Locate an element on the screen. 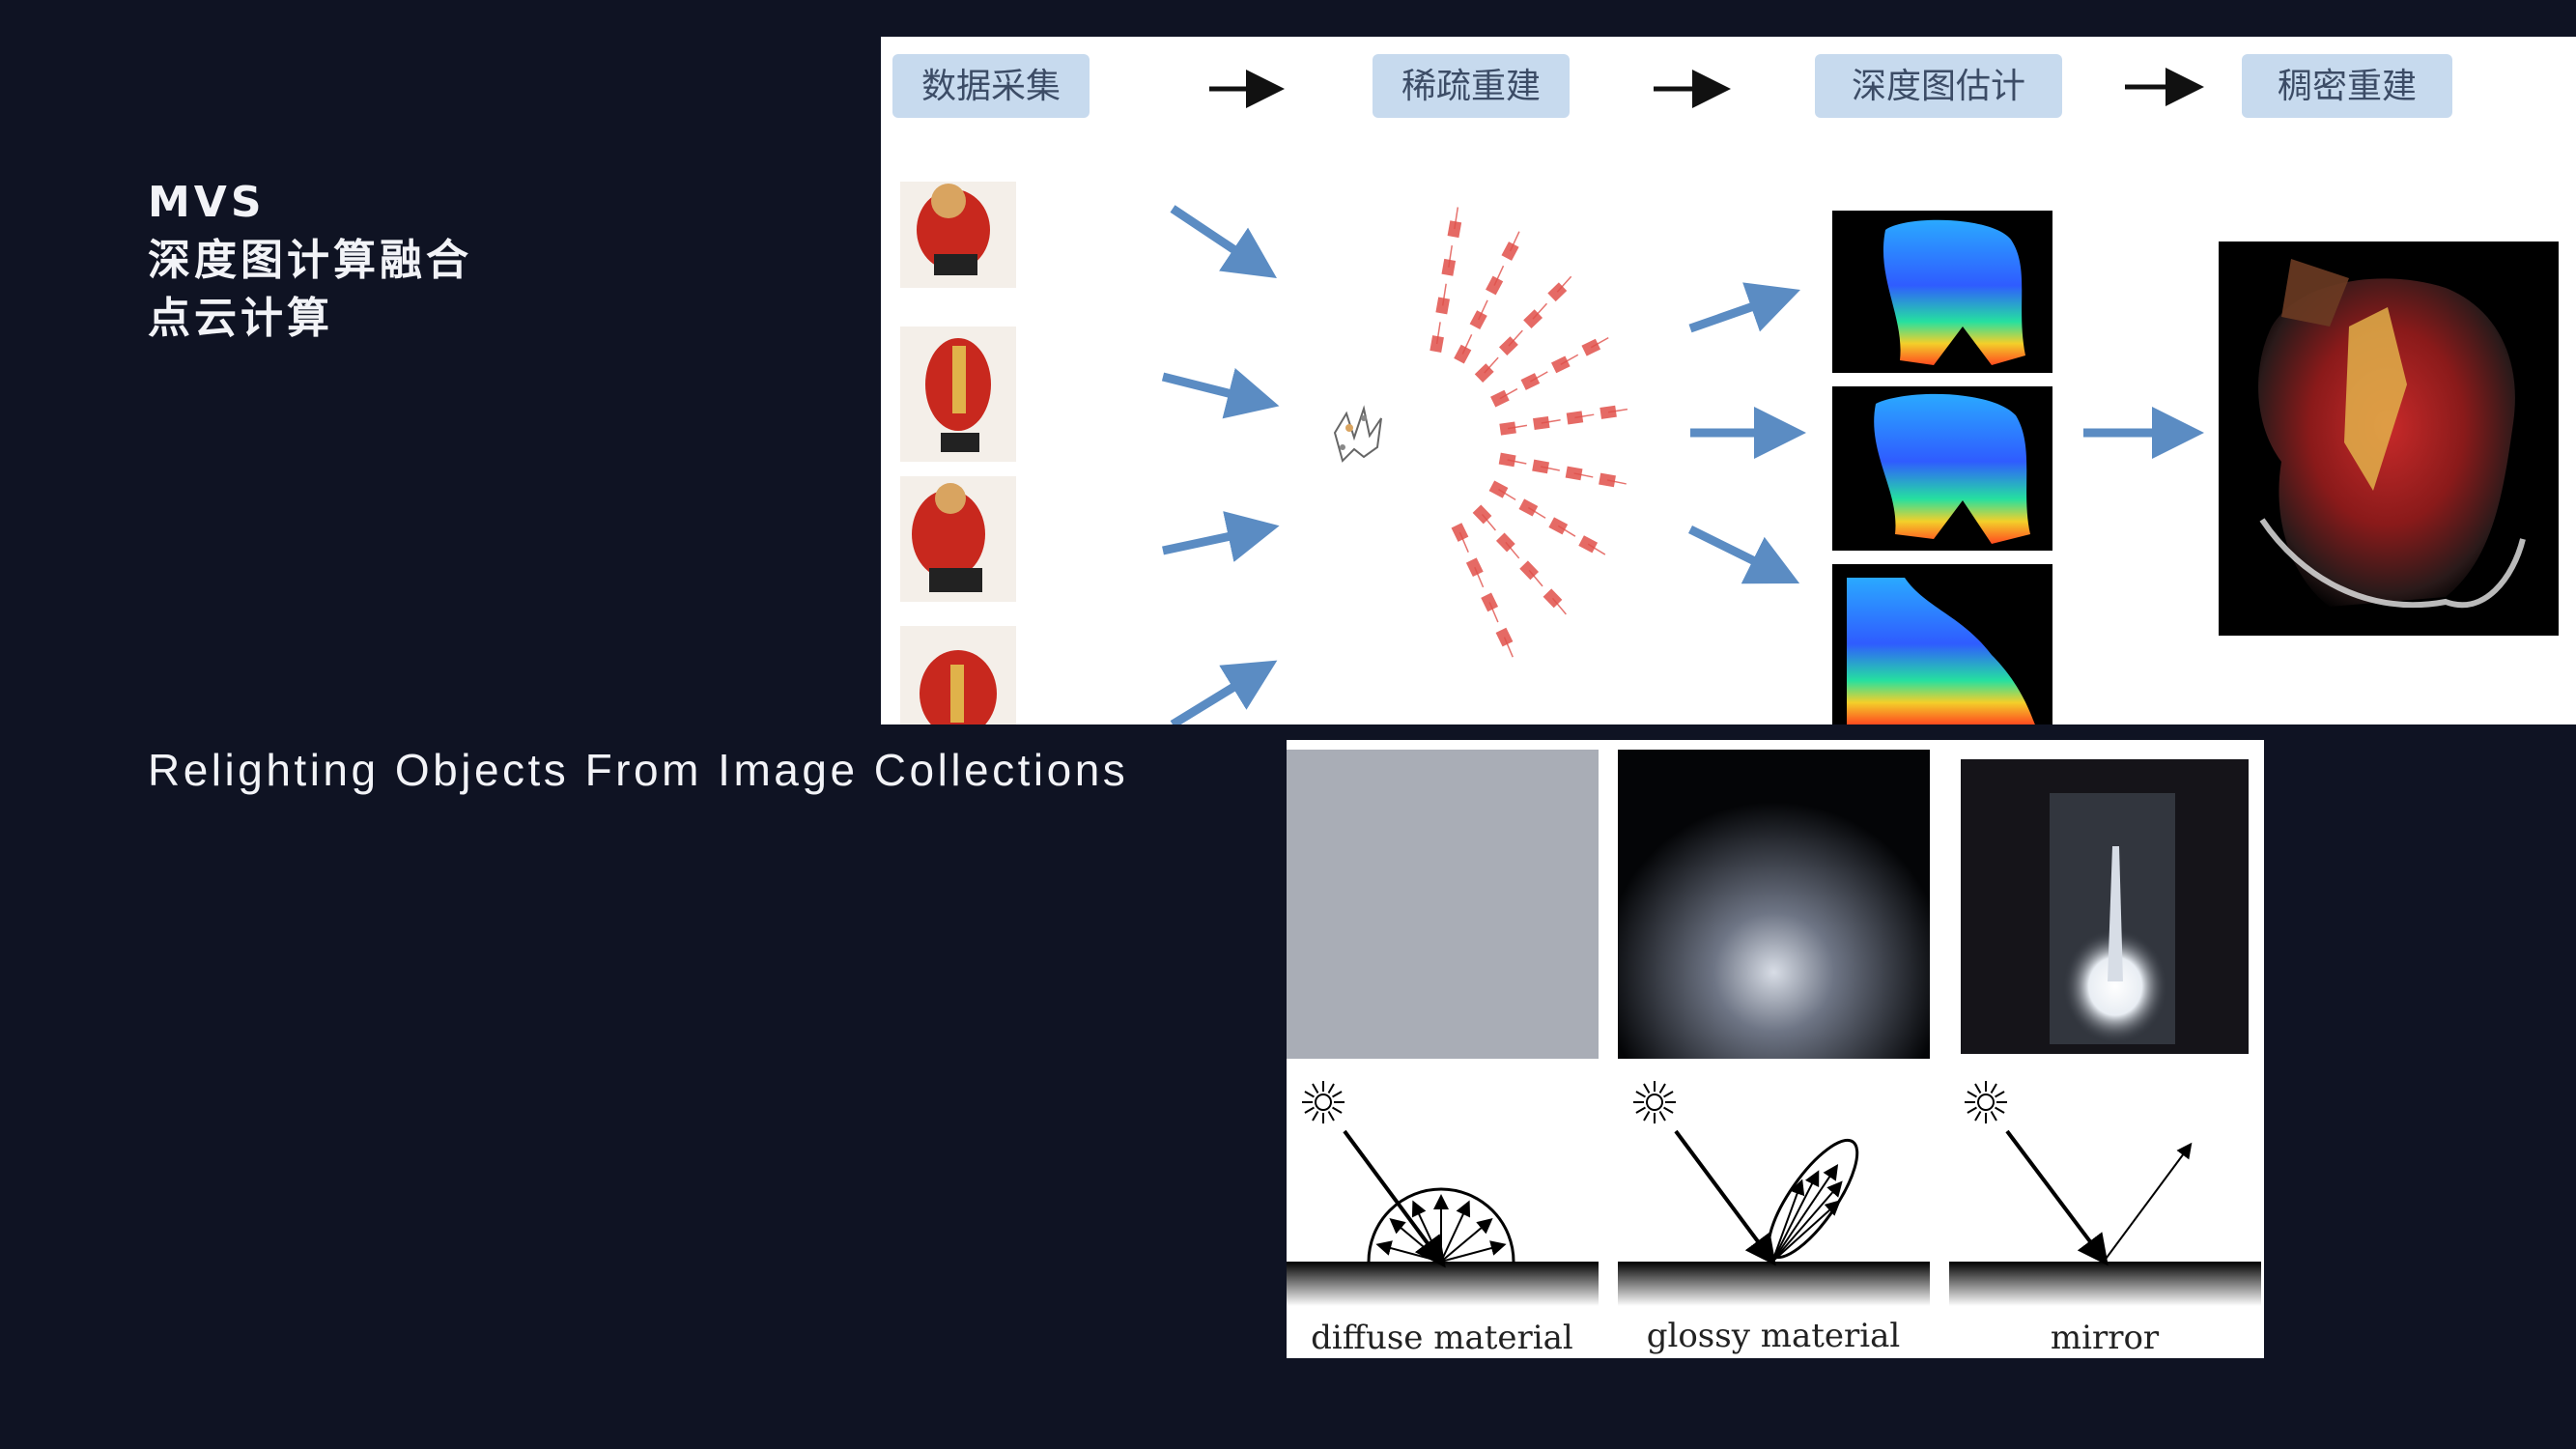  mvs-heading: MVS 深度图计算融合 点云计算 is located at coordinates (310, 261).